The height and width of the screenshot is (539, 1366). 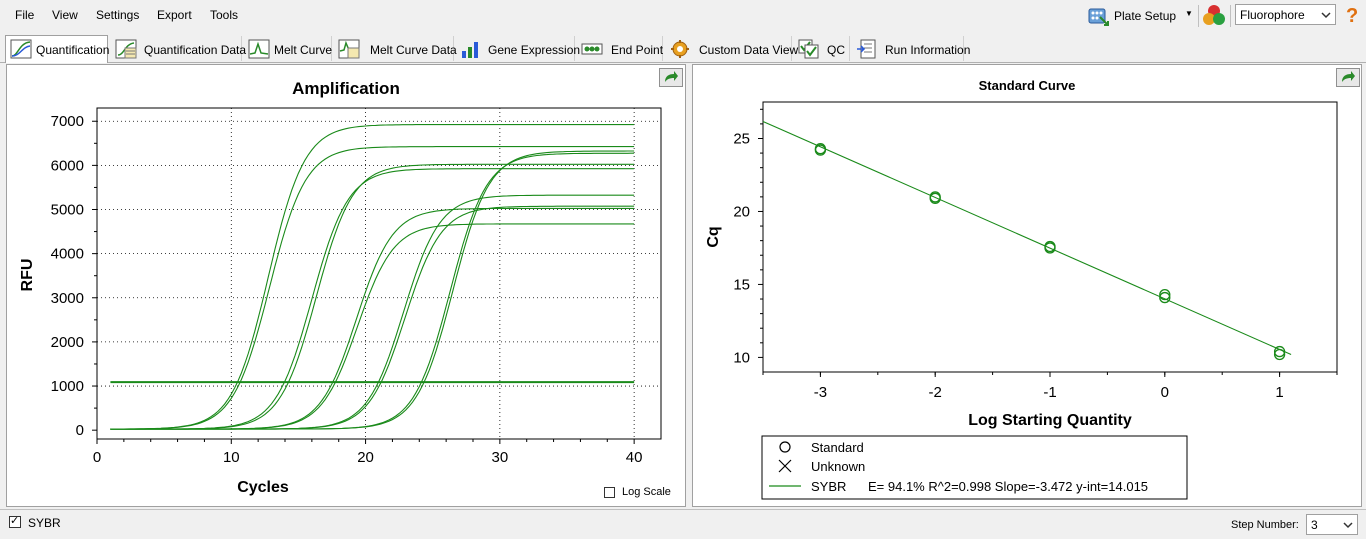 I want to click on plate-setup-label: Plate Setup, so click(x=1145, y=16).